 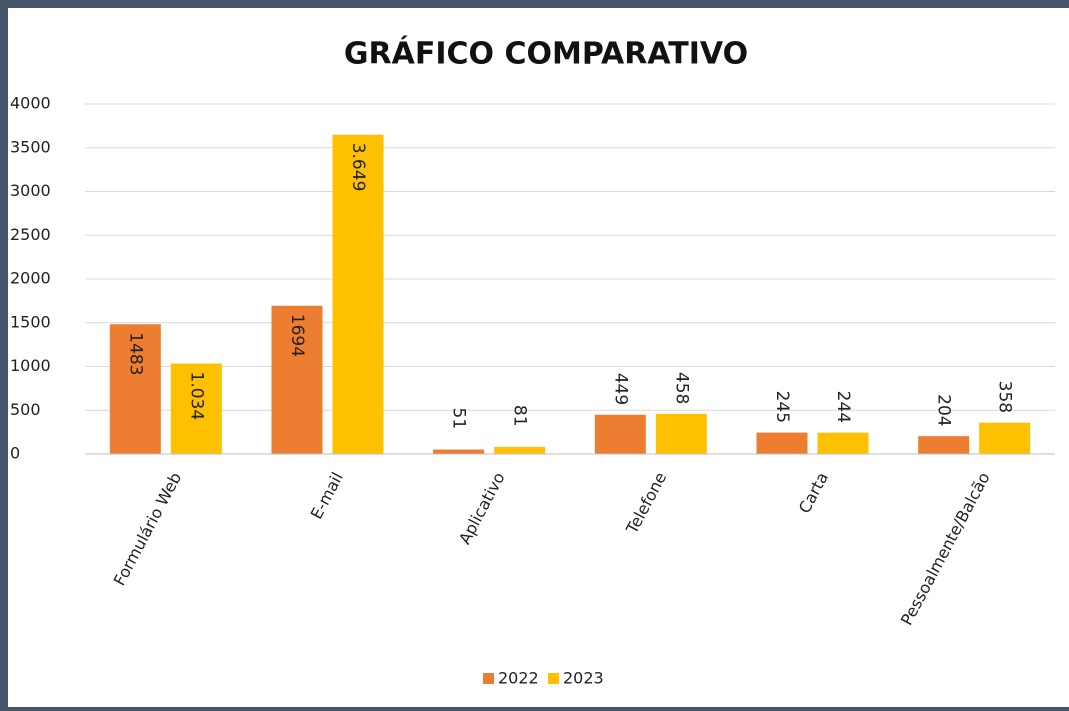 I want to click on data-label: 245, so click(x=782, y=407).